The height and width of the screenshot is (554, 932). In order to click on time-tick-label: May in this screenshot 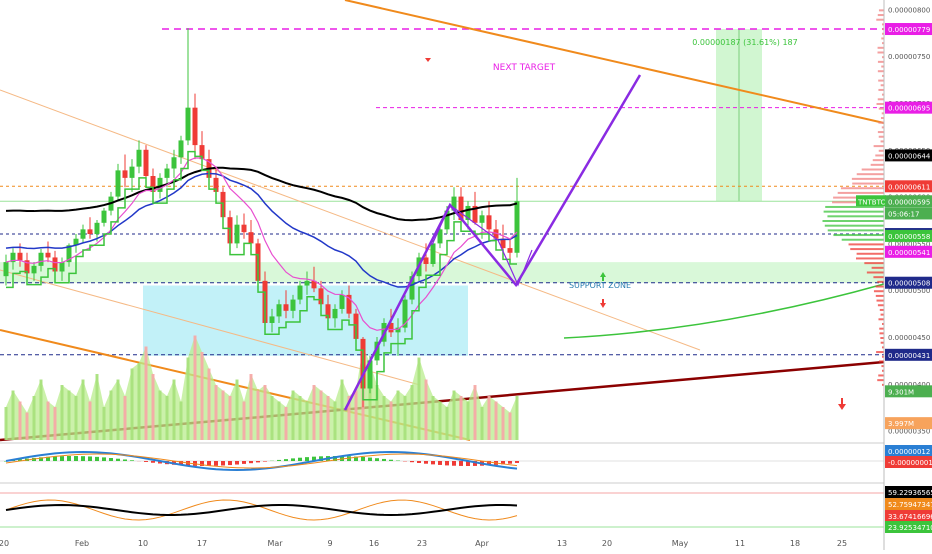, I will do `click(680, 543)`.